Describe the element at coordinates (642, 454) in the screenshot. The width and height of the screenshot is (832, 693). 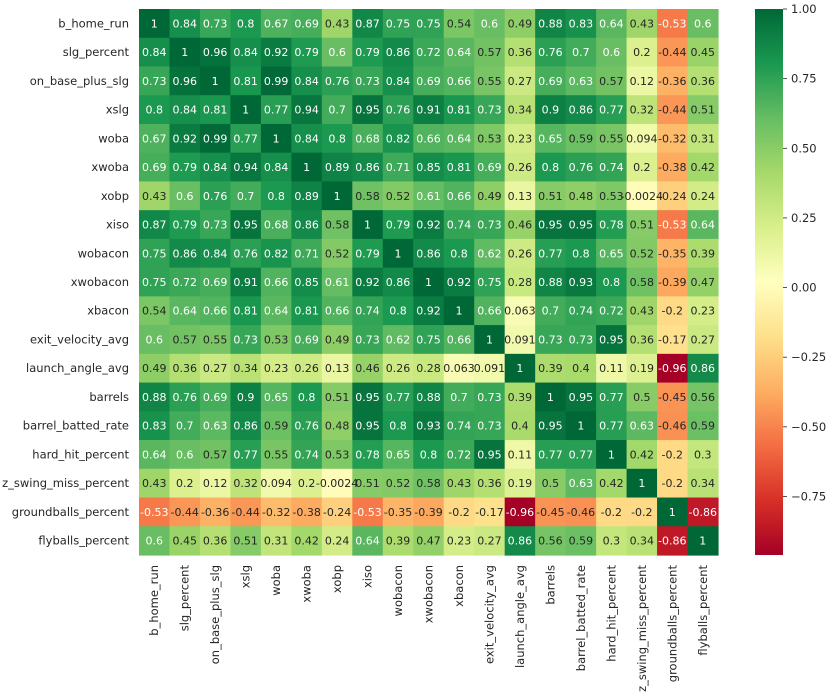
I see `cell-annotation: 0.42` at that location.